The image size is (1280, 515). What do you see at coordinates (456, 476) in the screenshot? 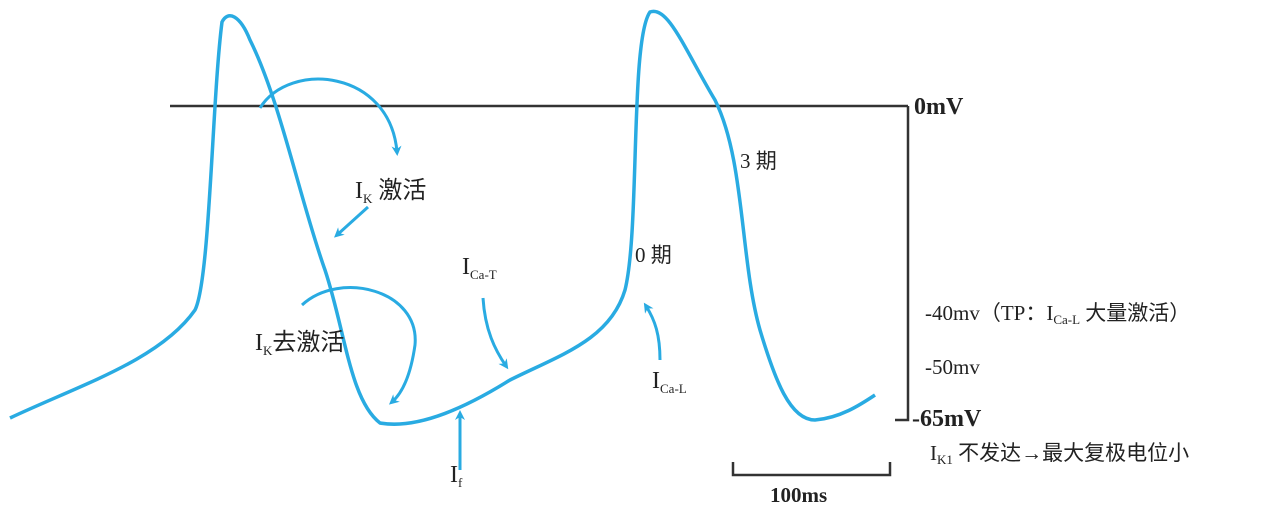
I see `label: If` at bounding box center [456, 476].